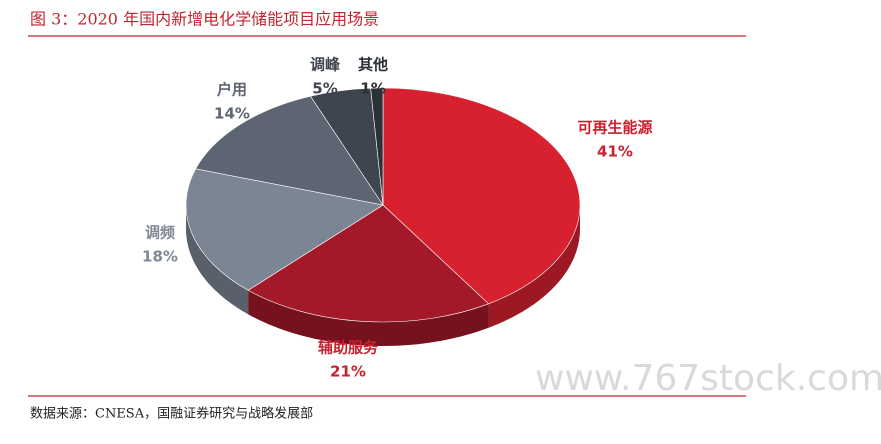 Image resolution: width=881 pixels, height=444 pixels. What do you see at coordinates (372, 89) in the screenshot?
I see `value-label: 1%` at bounding box center [372, 89].